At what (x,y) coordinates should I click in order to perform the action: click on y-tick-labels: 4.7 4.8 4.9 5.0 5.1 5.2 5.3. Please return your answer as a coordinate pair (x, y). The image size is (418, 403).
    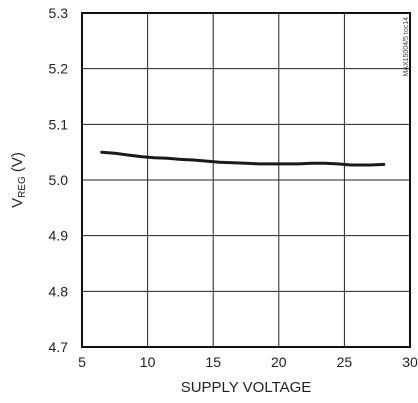
    Looking at the image, I should click on (59, 180).